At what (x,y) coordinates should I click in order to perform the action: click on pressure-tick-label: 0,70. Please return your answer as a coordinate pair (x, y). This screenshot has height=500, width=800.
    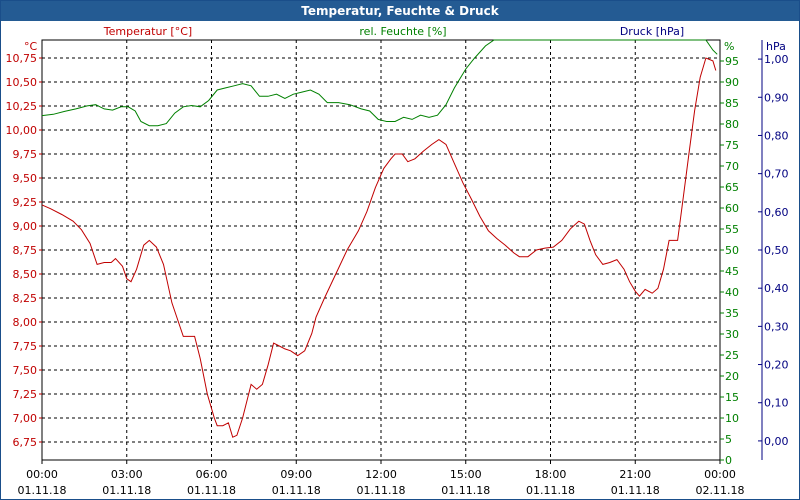
    Looking at the image, I should click on (776, 174).